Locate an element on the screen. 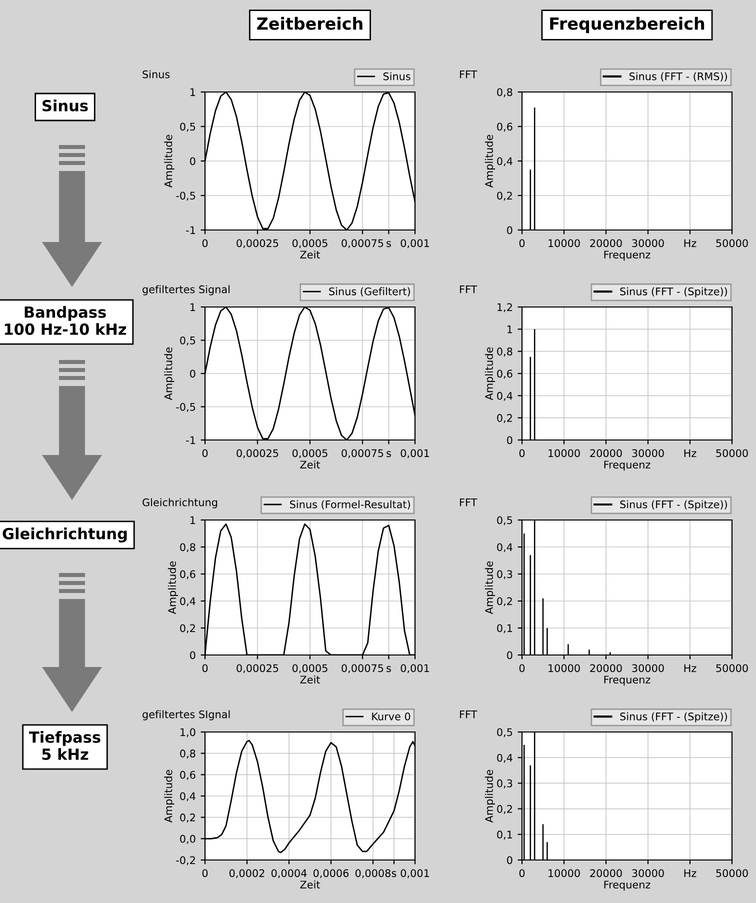 This screenshot has height=903, width=756. text: Sinus is located at coordinates (65, 106).